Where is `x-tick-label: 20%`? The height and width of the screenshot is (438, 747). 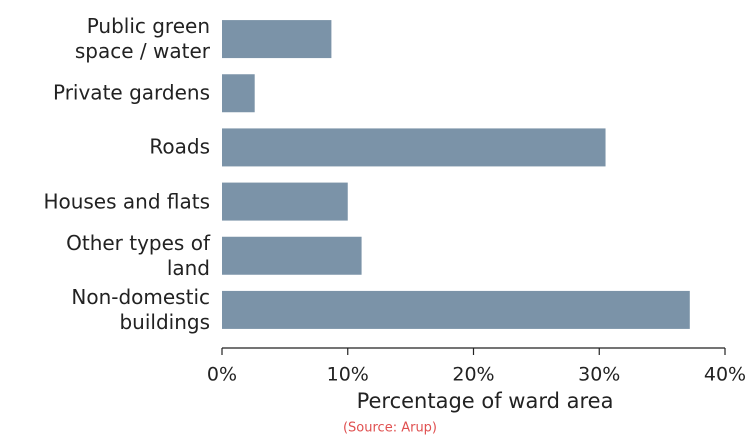
x-tick-label: 20% is located at coordinates (473, 375).